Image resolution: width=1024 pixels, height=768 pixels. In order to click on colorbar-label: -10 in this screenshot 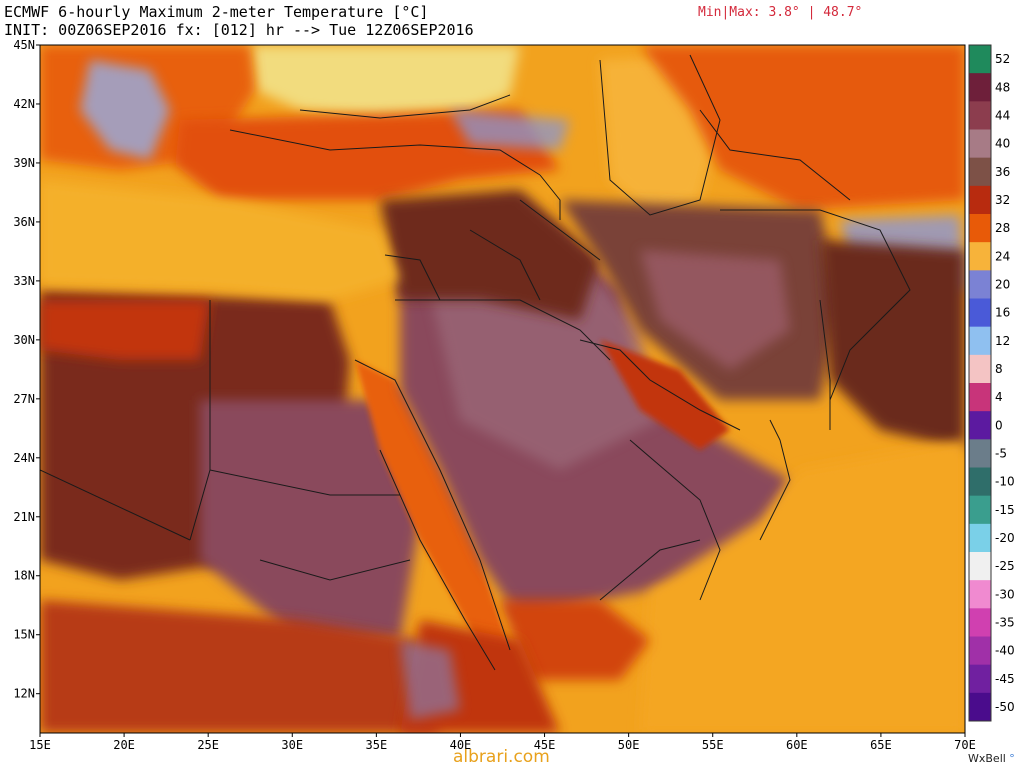, I will do `click(1005, 482)`.